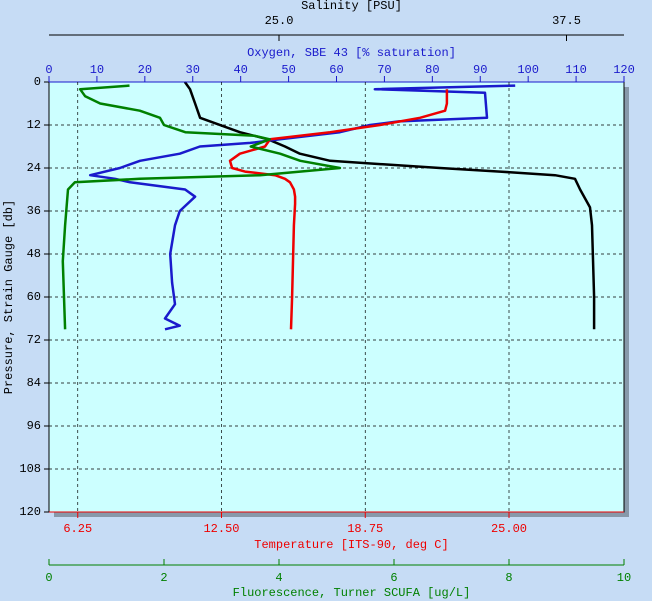  What do you see at coordinates (432, 70) in the screenshot?
I see `x-tick-label: 80` at bounding box center [432, 70].